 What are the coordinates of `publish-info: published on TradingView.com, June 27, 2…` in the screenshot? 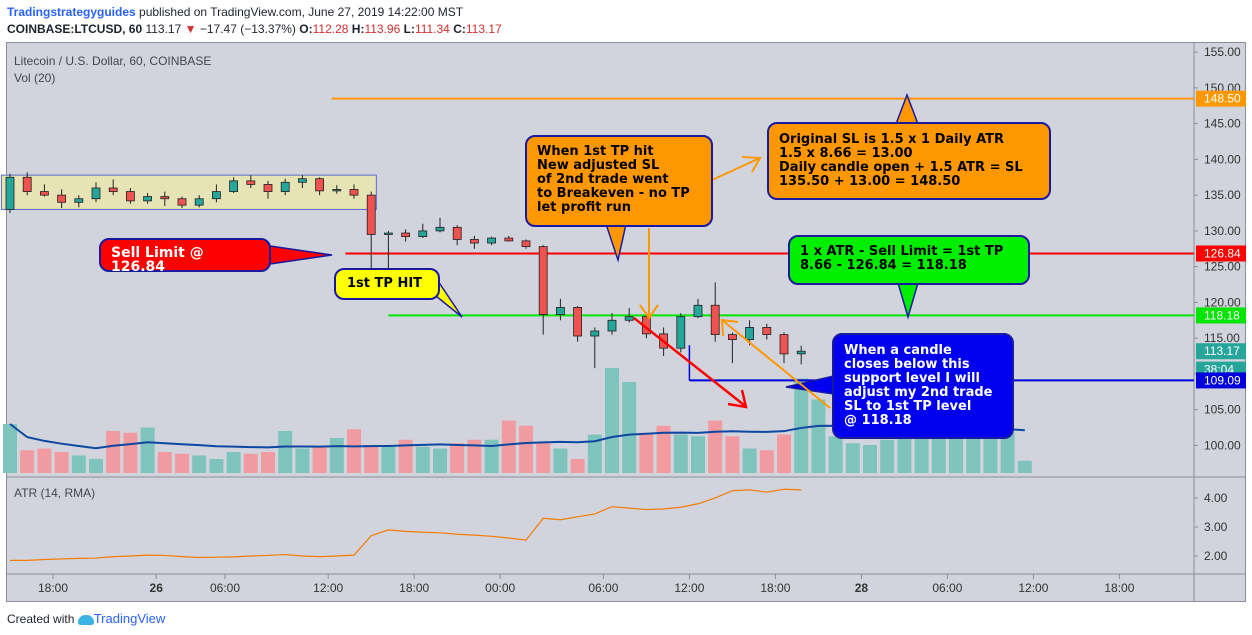 It's located at (299, 12).